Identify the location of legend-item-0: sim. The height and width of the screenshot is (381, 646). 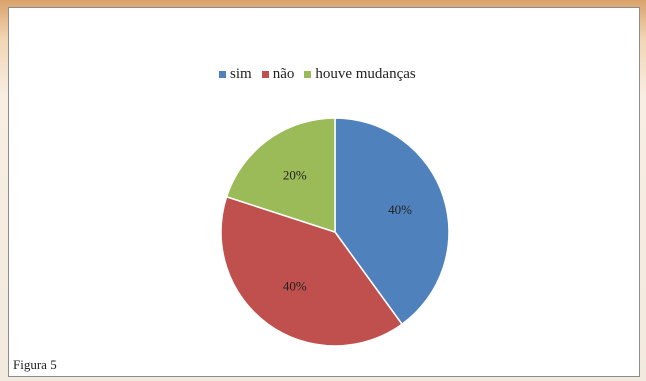
(235, 74).